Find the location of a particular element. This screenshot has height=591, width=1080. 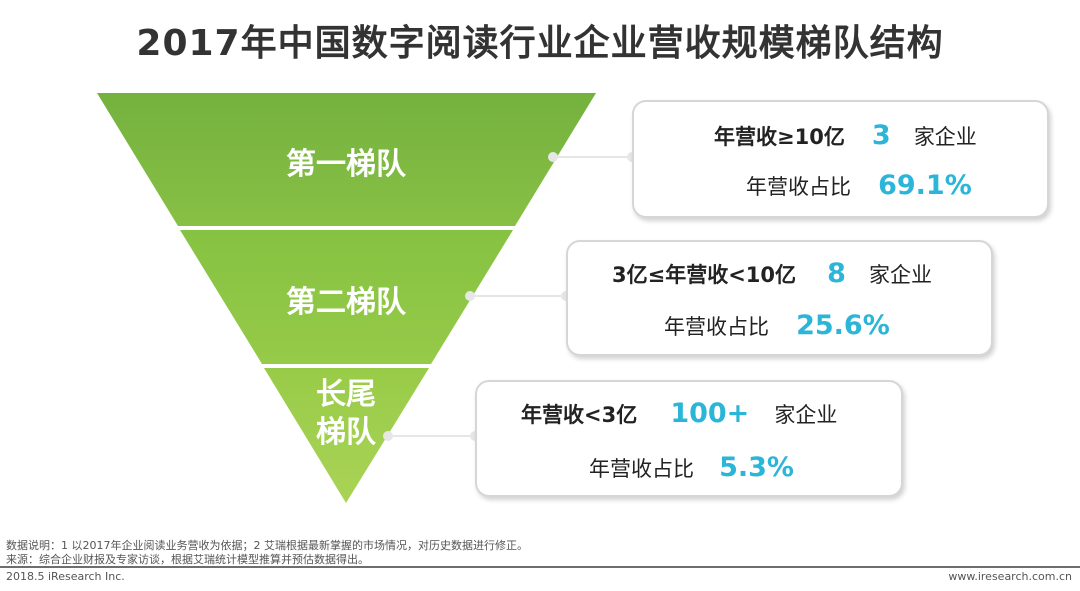

tier-2-condition: 3亿≤年营收<10亿 is located at coordinates (704, 275).